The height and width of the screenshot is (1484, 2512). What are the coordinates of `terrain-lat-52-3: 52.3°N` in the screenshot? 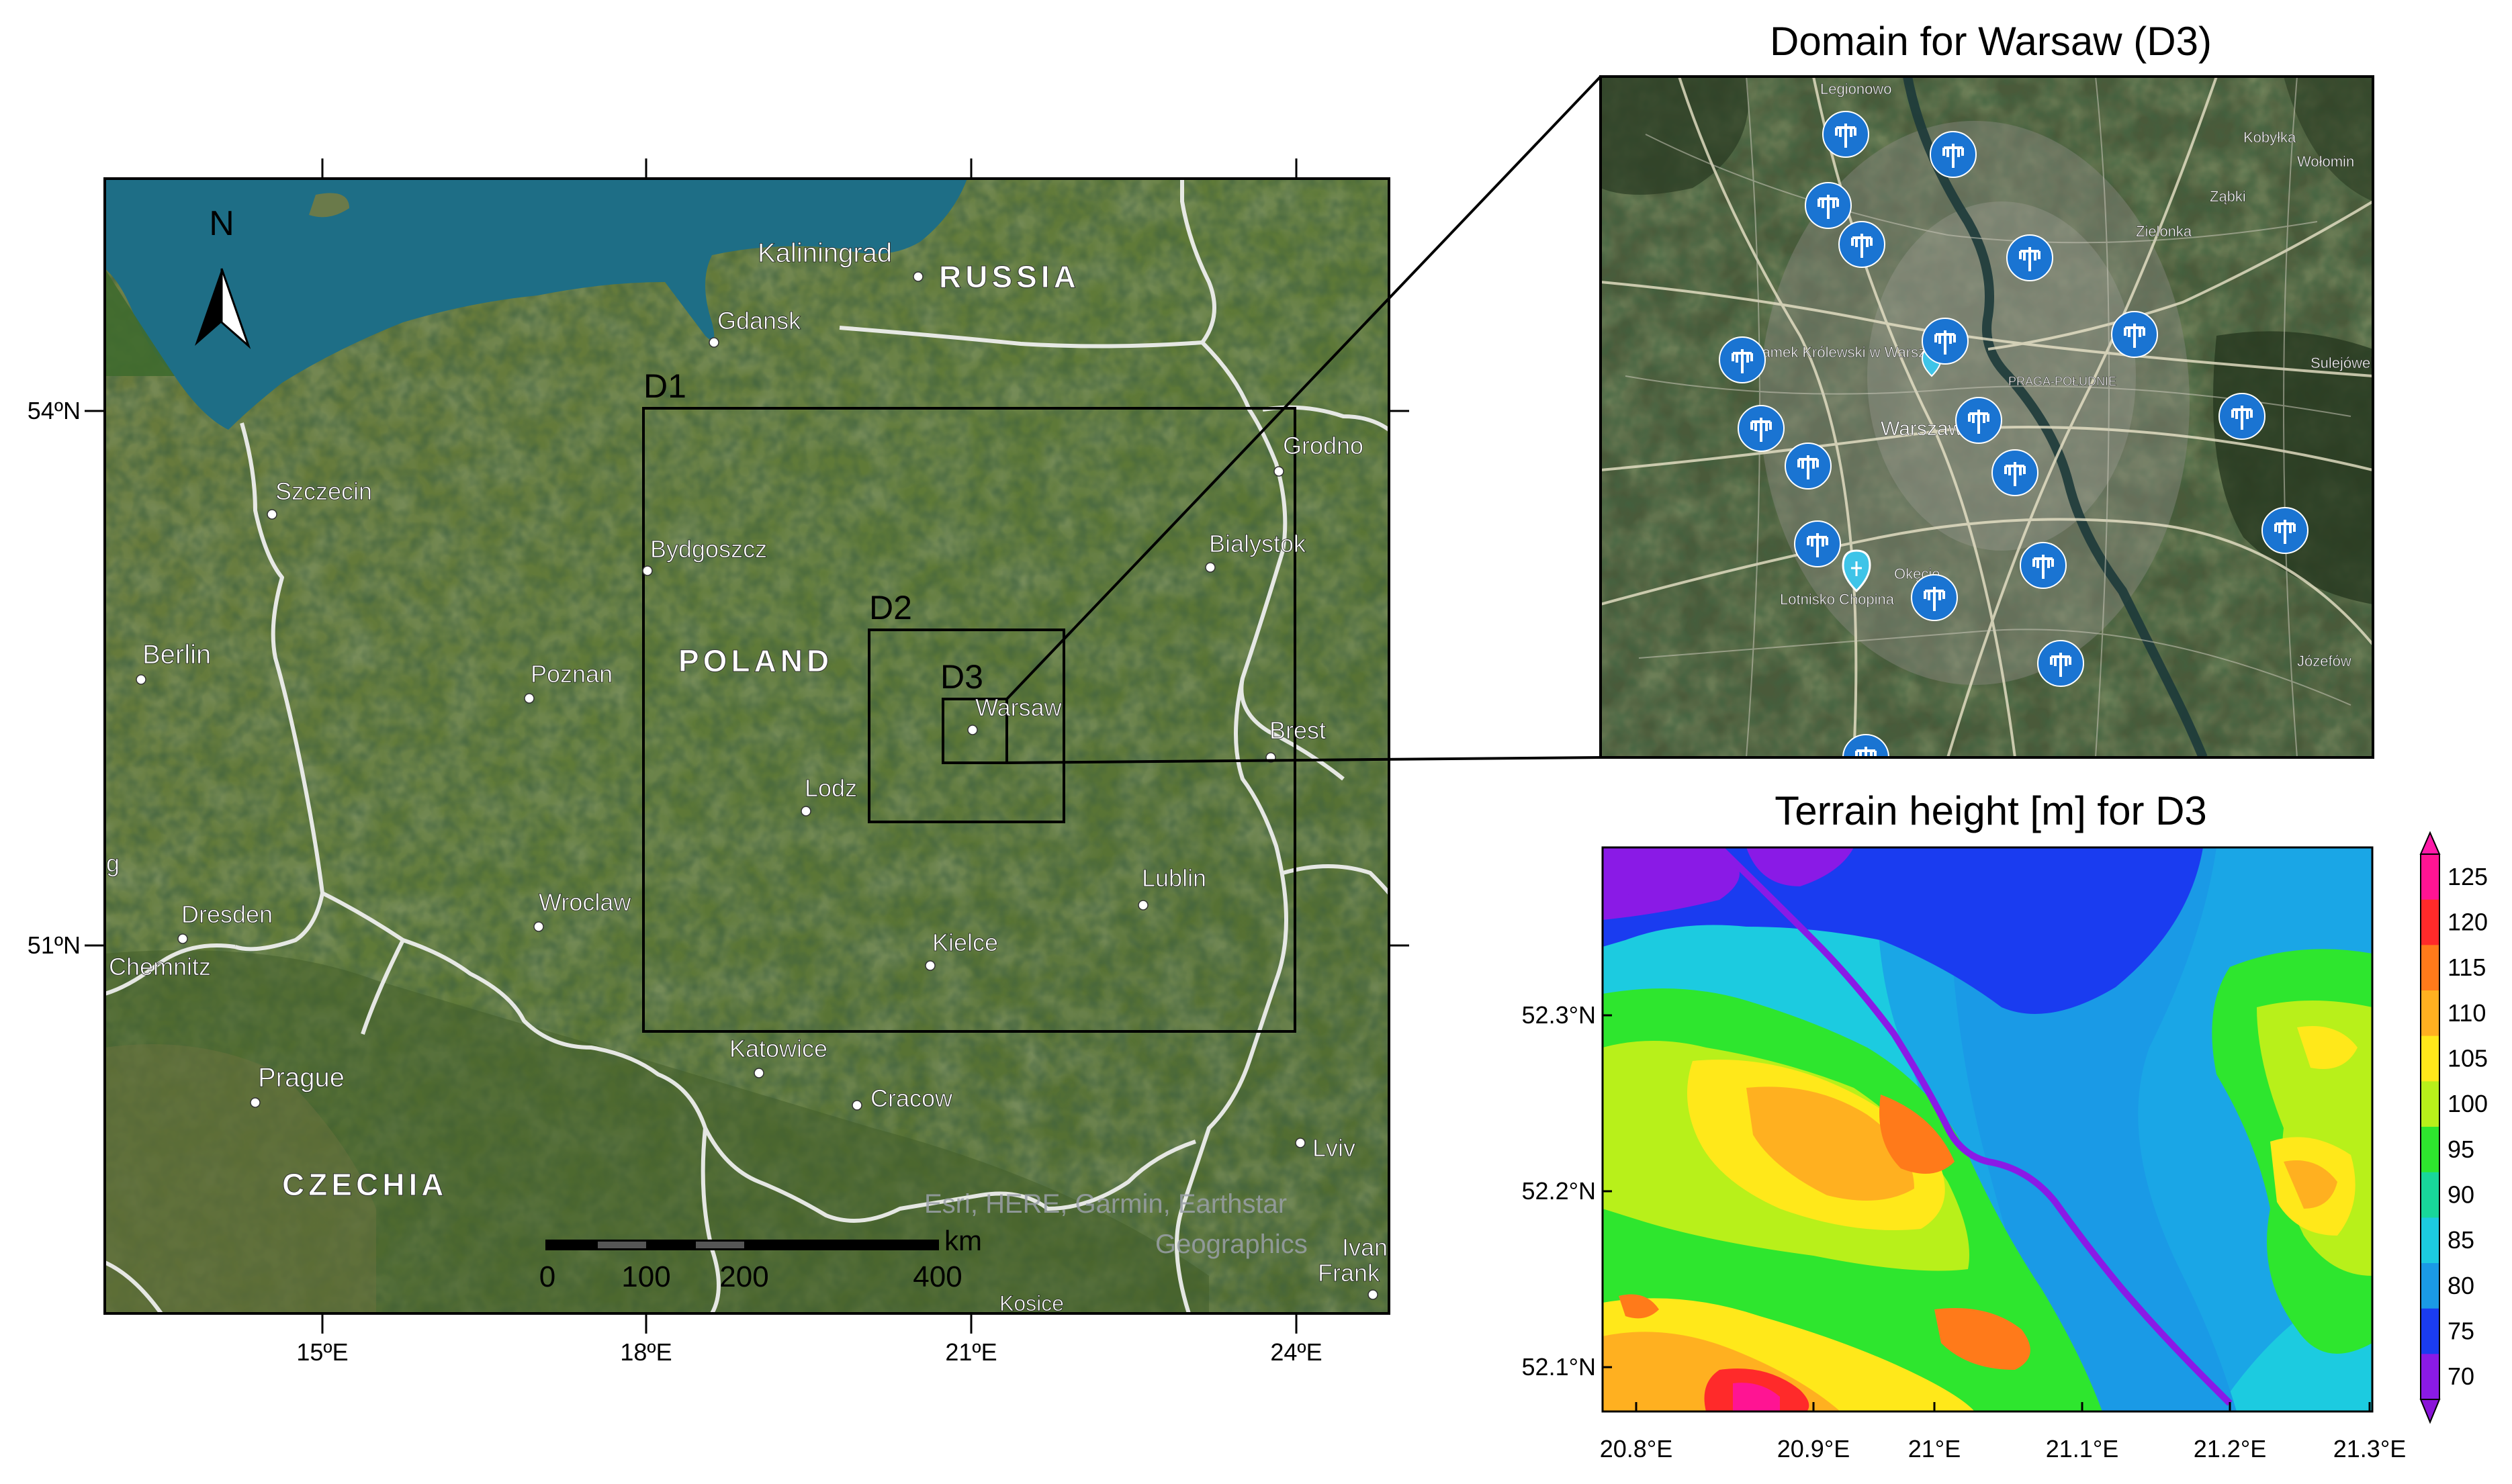 It's located at (1559, 1015).